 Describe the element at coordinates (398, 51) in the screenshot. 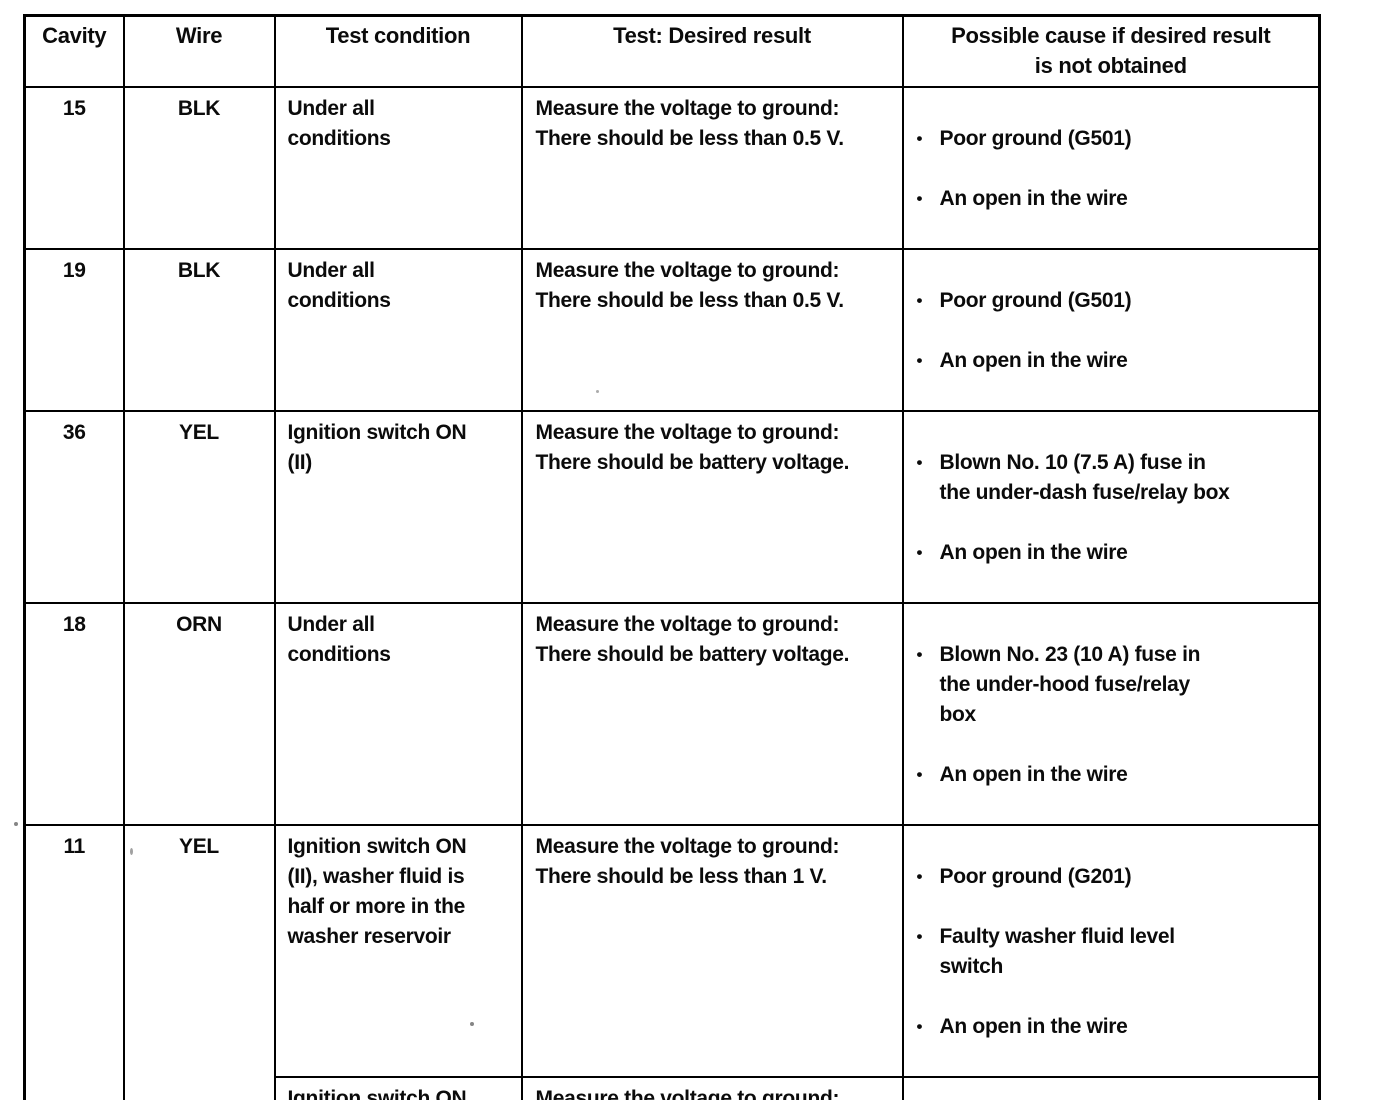

I see `col-header-test-condition: Test condition` at that location.